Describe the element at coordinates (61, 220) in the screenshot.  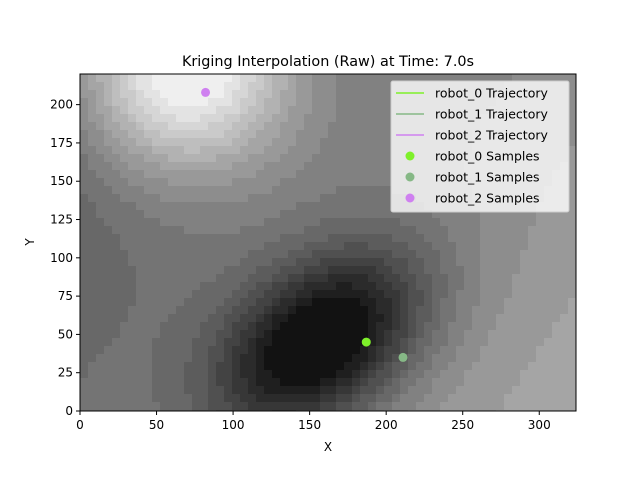
I see `y-tick-label: 125` at that location.